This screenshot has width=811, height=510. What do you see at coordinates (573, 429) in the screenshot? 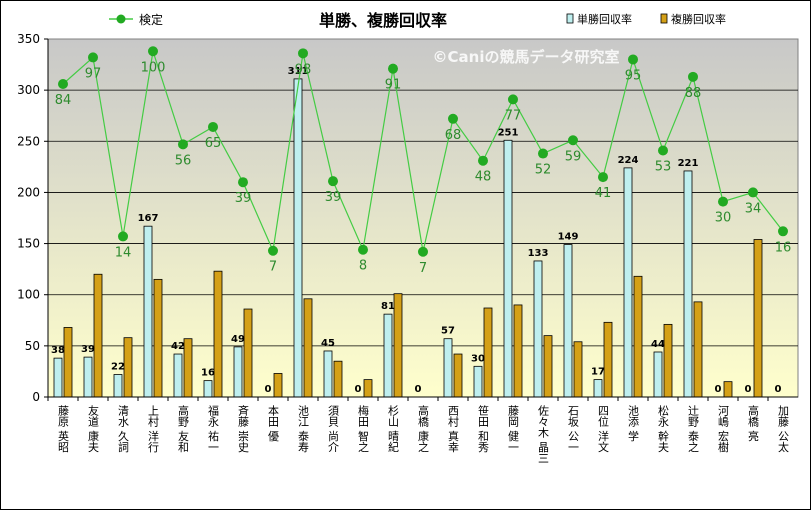
I see `x-category-label: 石坂 公一` at bounding box center [573, 429].